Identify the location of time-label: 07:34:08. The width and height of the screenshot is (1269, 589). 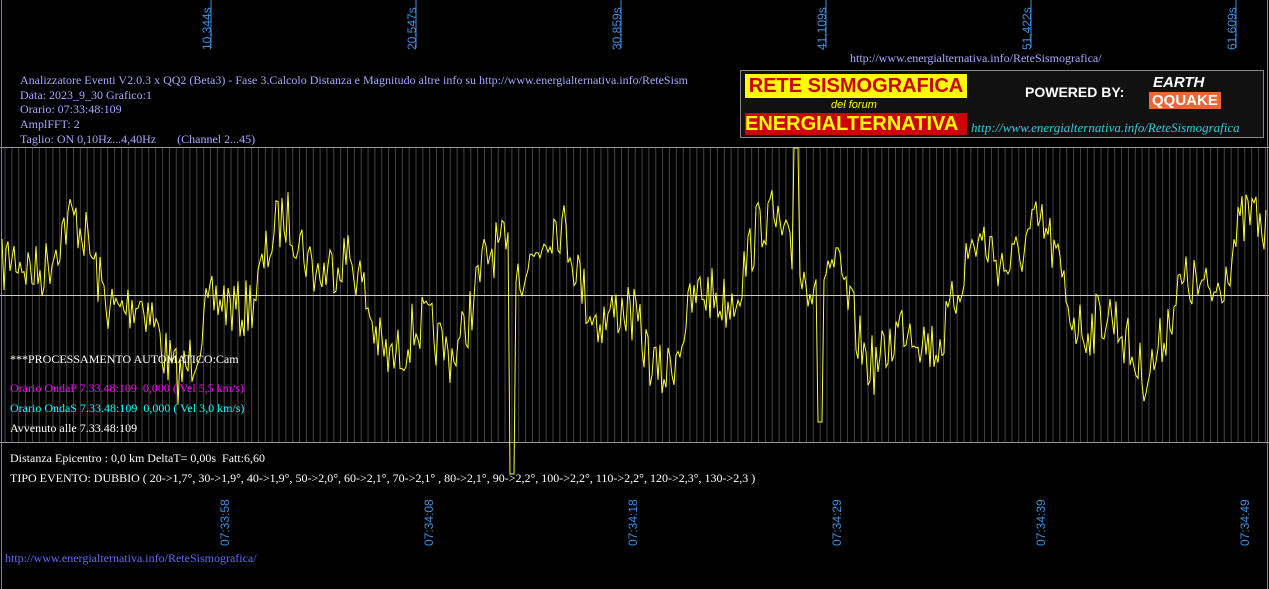
(429, 522).